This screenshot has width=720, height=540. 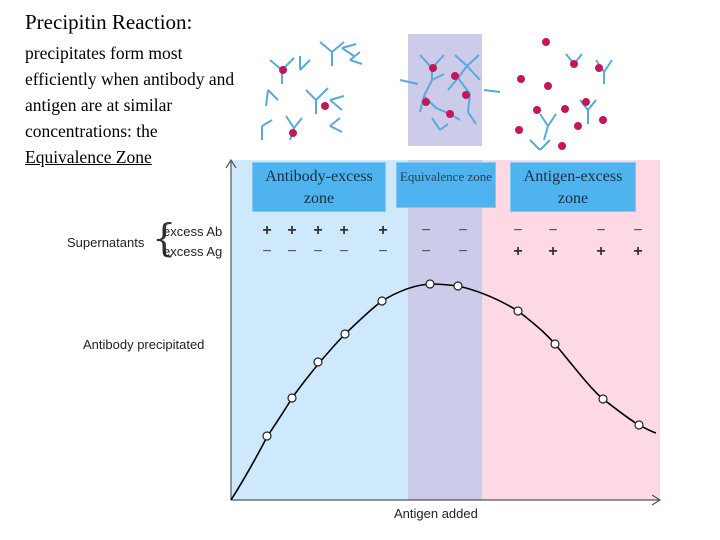 I want to click on equivalence-region, so click(x=445, y=330).